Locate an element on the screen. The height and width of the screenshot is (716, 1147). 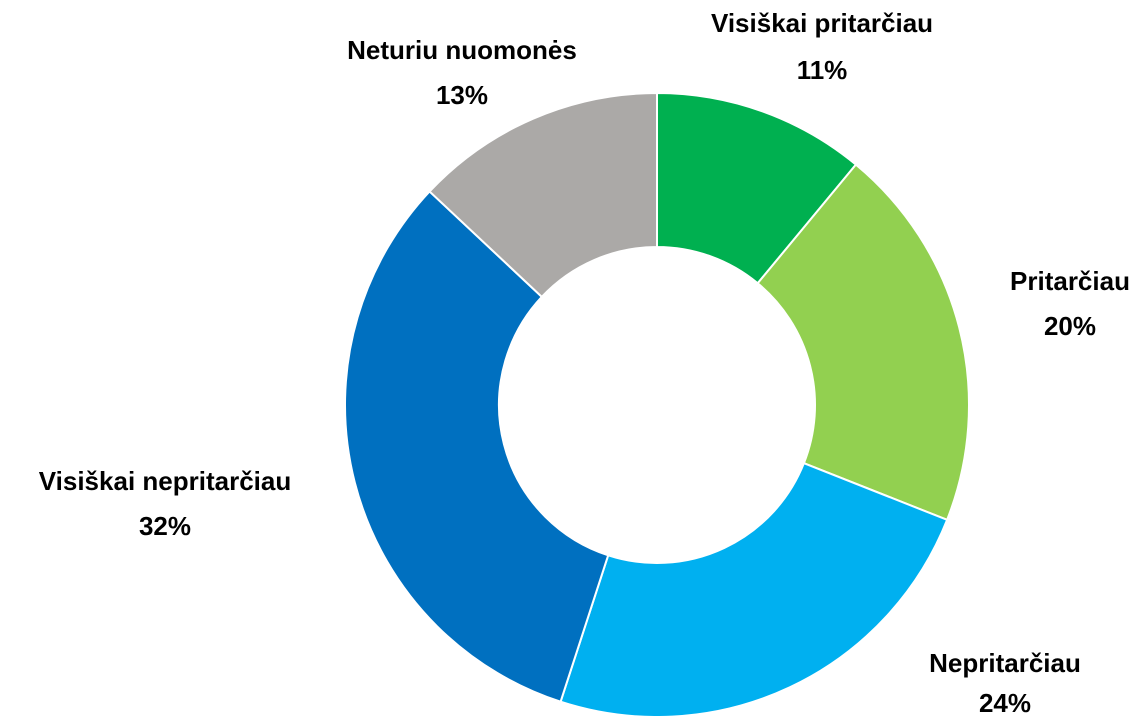
value-label: 11% is located at coordinates (822, 70).